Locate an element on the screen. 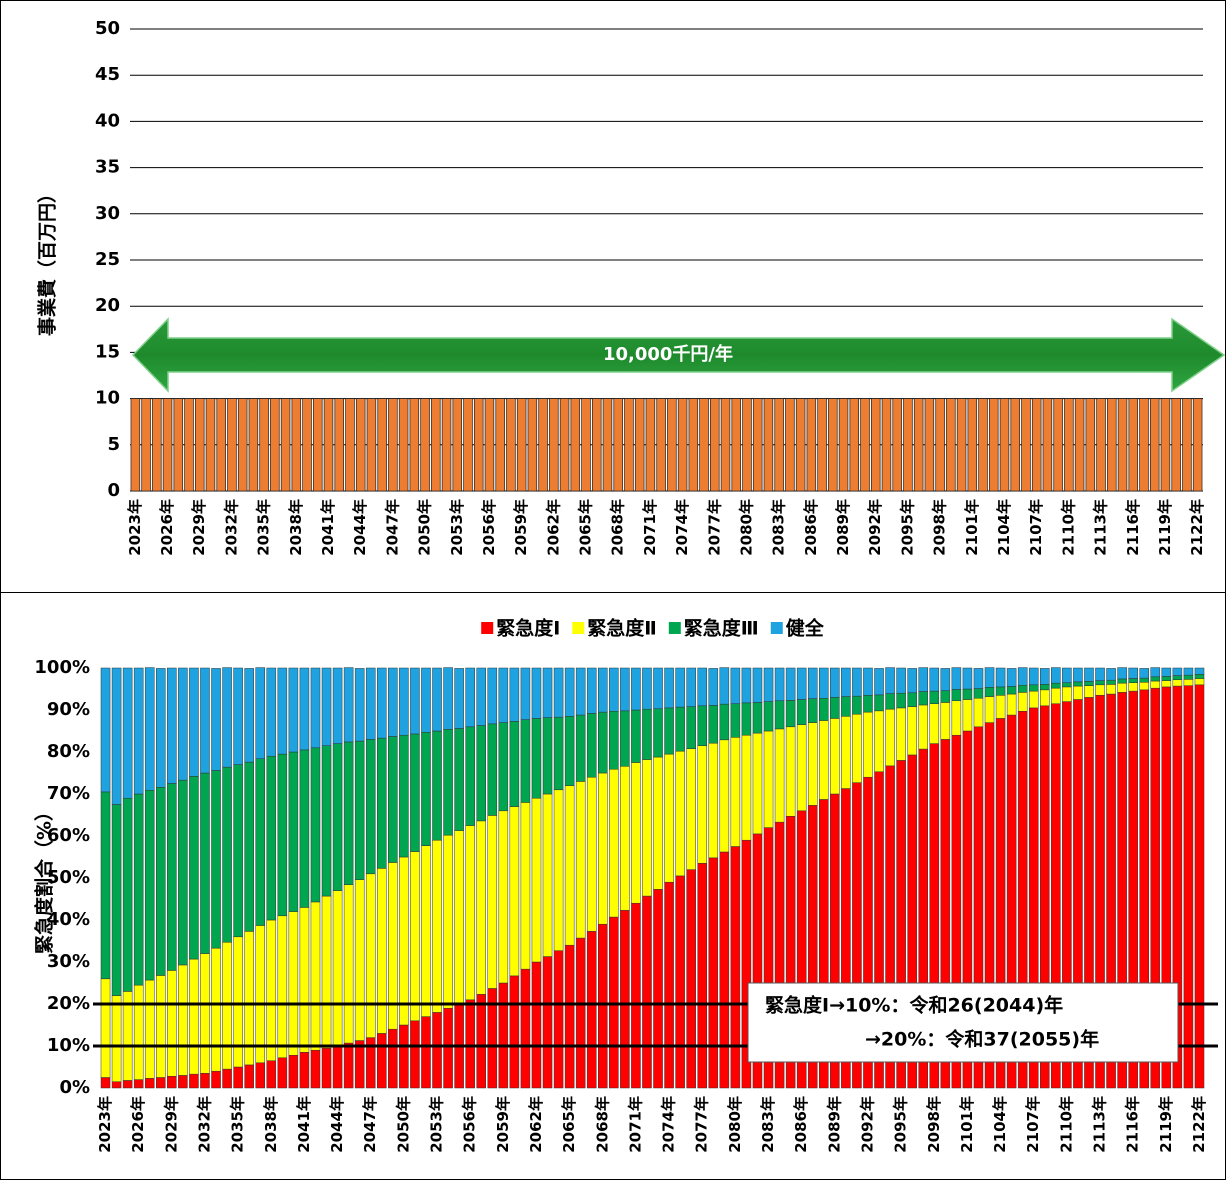  x-tick-label: 2047年 is located at coordinates (392, 527).